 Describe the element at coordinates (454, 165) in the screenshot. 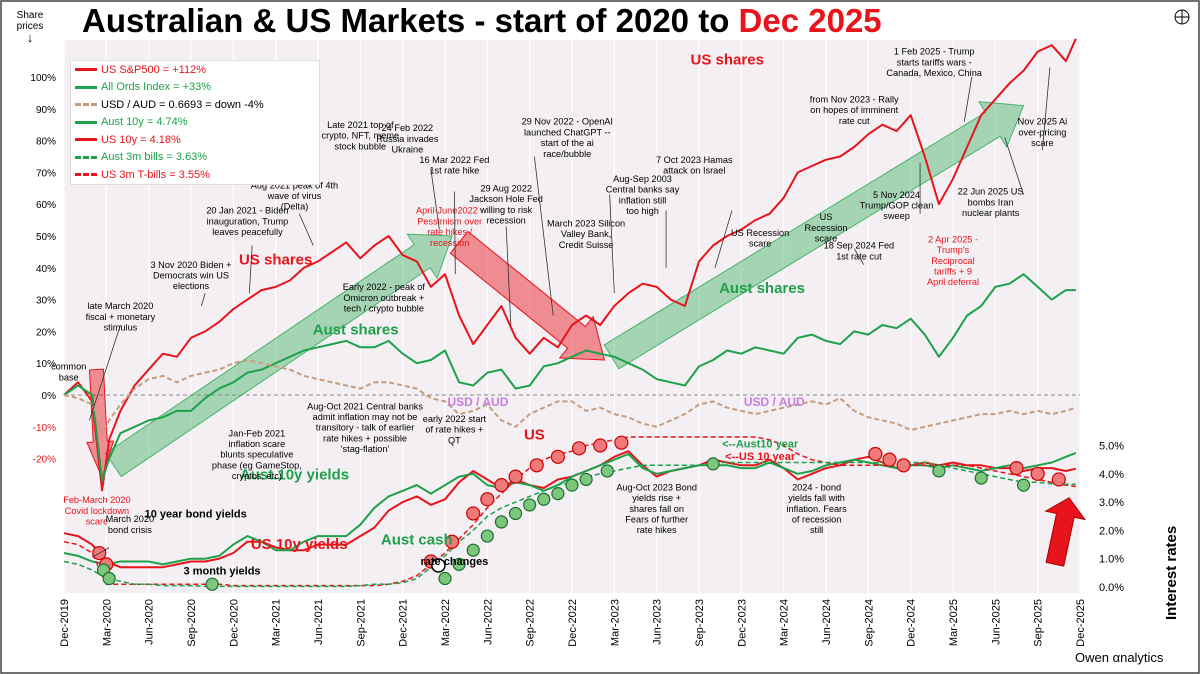

I see `annotation: 16 Mar 2022 Fed 1st rate hike` at that location.